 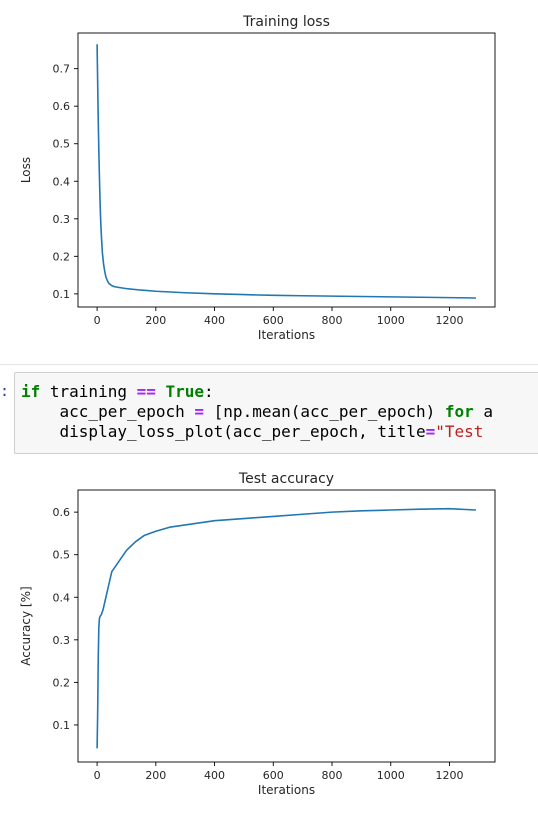 I want to click on code-string: "Test, so click(x=464, y=431).